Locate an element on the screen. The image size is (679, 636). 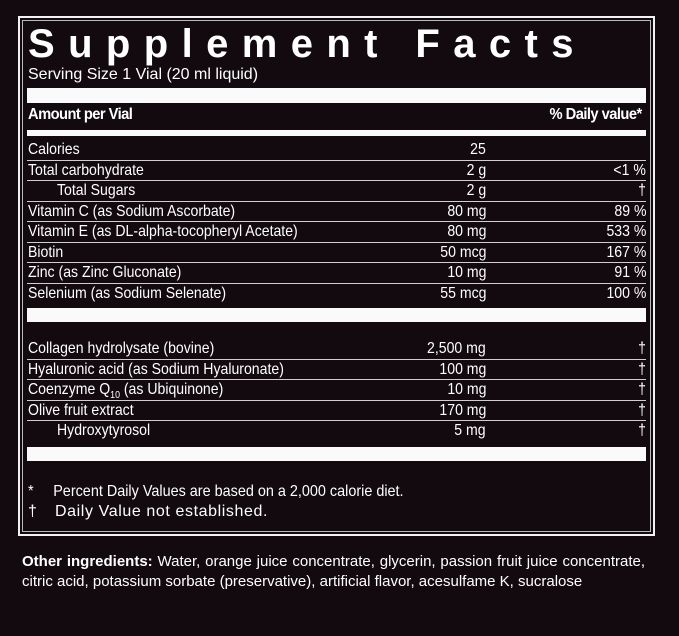
footnote-symbol: † is located at coordinates (33, 511).